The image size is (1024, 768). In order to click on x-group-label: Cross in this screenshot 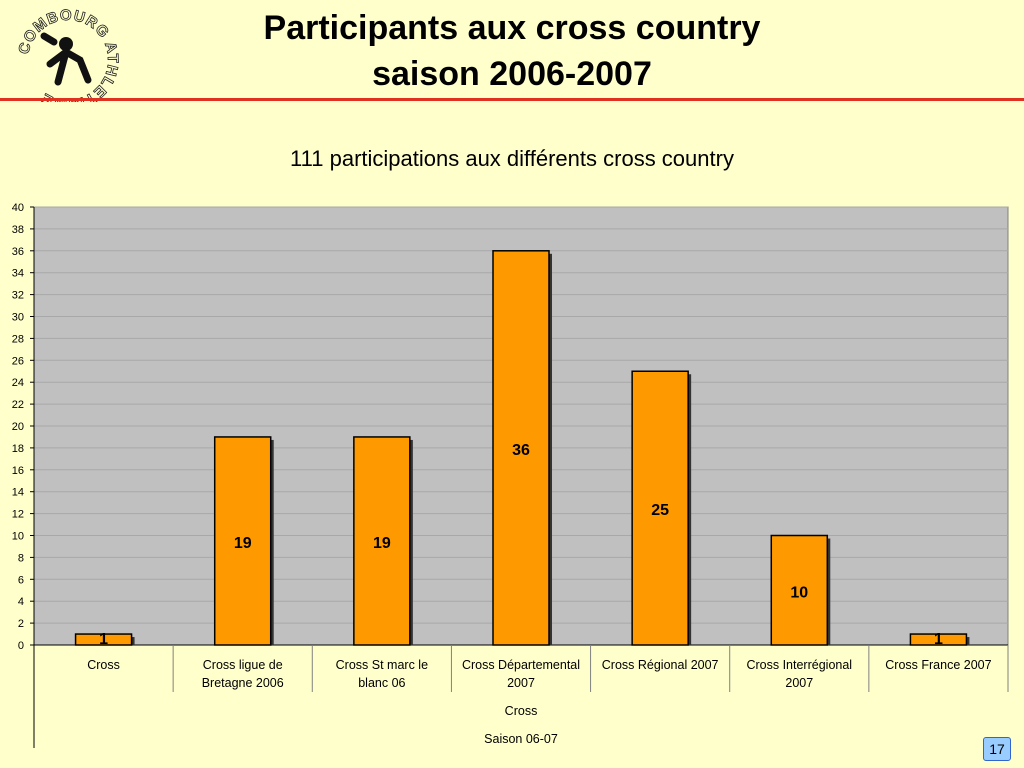, I will do `click(521, 711)`.